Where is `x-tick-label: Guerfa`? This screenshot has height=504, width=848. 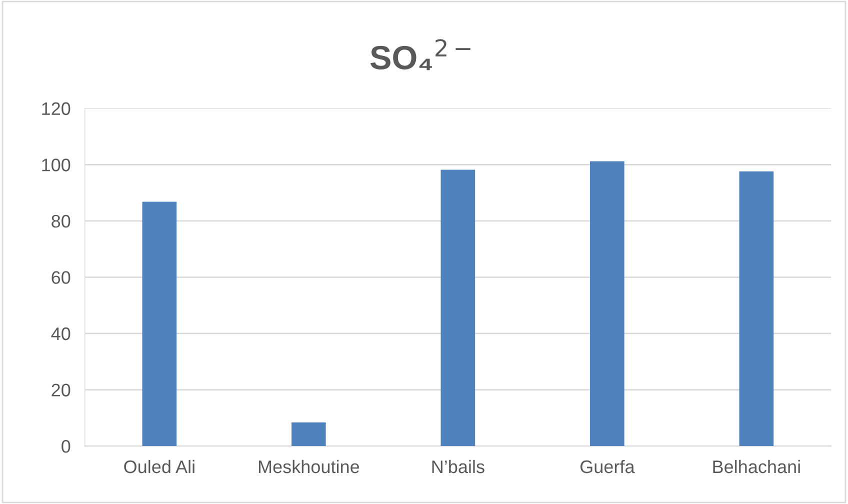
x-tick-label: Guerfa is located at coordinates (607, 467).